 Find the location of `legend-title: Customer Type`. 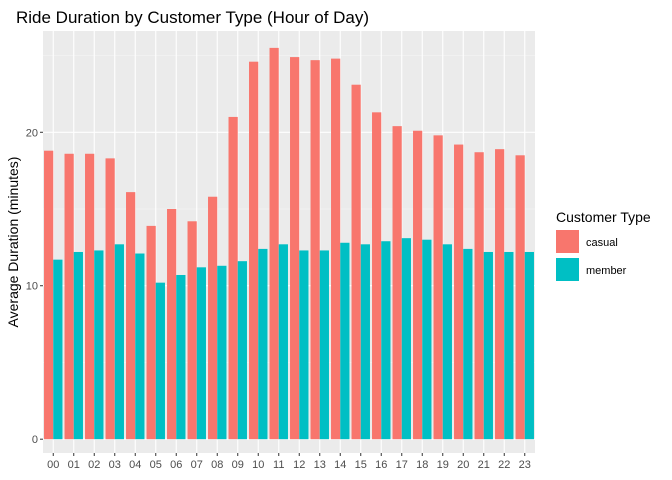

legend-title: Customer Type is located at coordinates (603, 217).